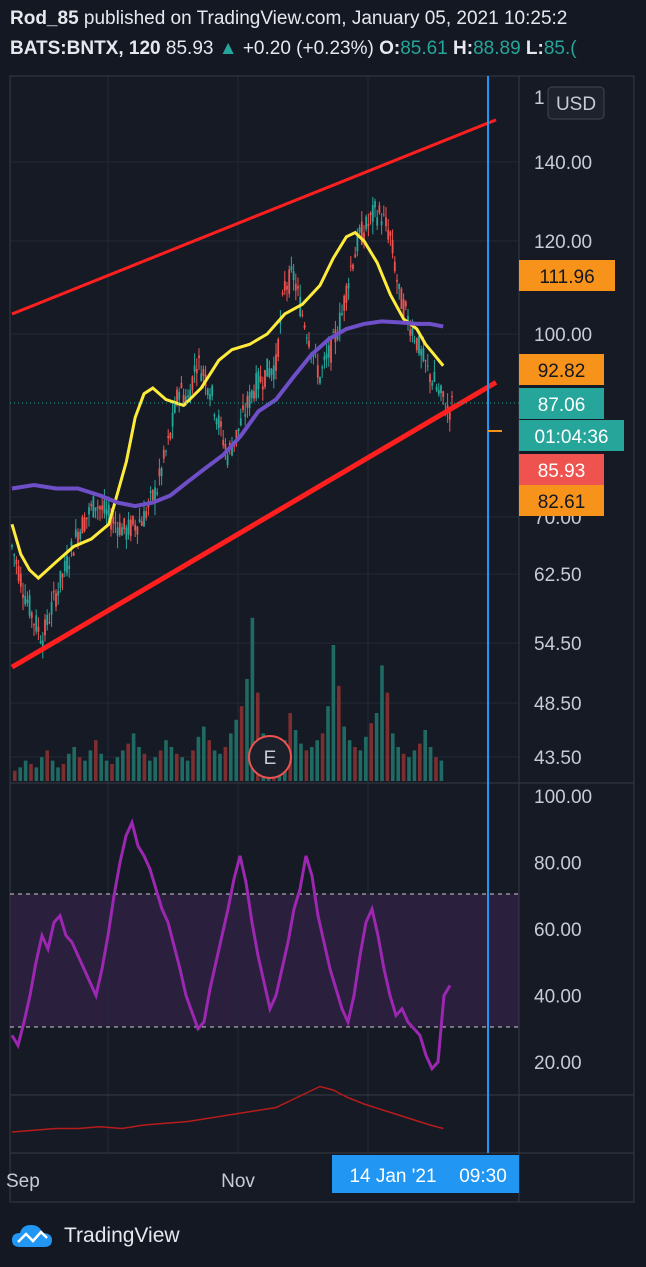 This screenshot has height=1267, width=646. What do you see at coordinates (558, 864) in the screenshot?
I see `rsi-tick-label: 80.00` at bounding box center [558, 864].